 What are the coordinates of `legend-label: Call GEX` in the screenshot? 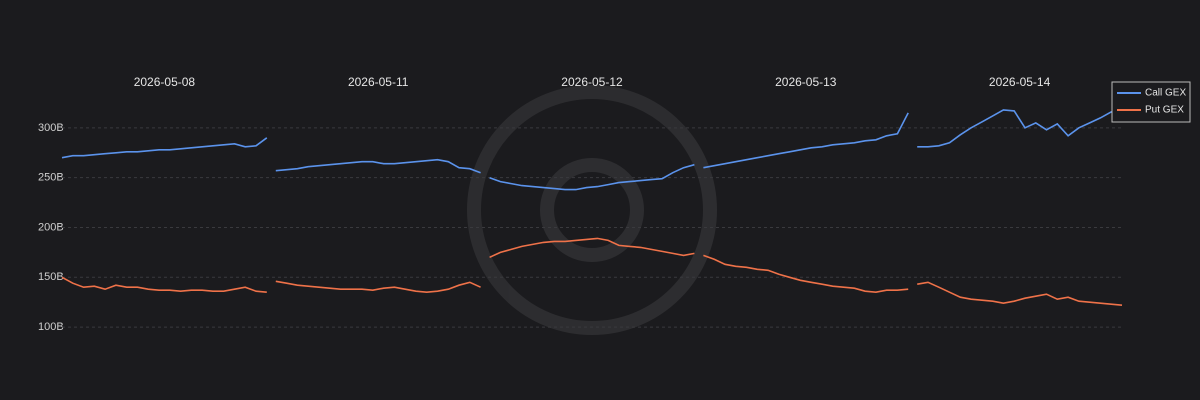 It's located at (1165, 93).